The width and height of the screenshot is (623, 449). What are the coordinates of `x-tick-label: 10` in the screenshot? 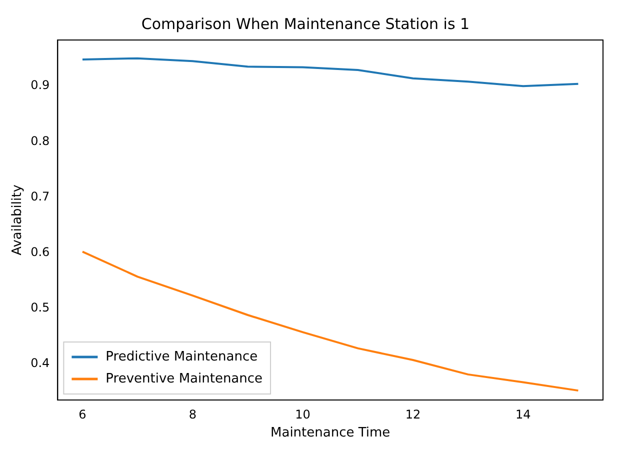 It's located at (302, 414).